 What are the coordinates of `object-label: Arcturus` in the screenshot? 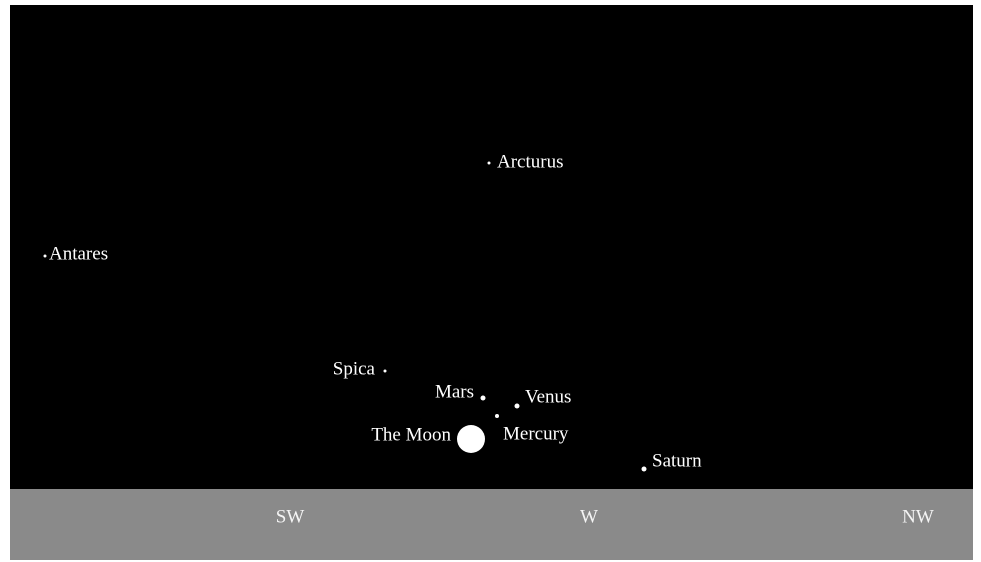 It's located at (530, 161).